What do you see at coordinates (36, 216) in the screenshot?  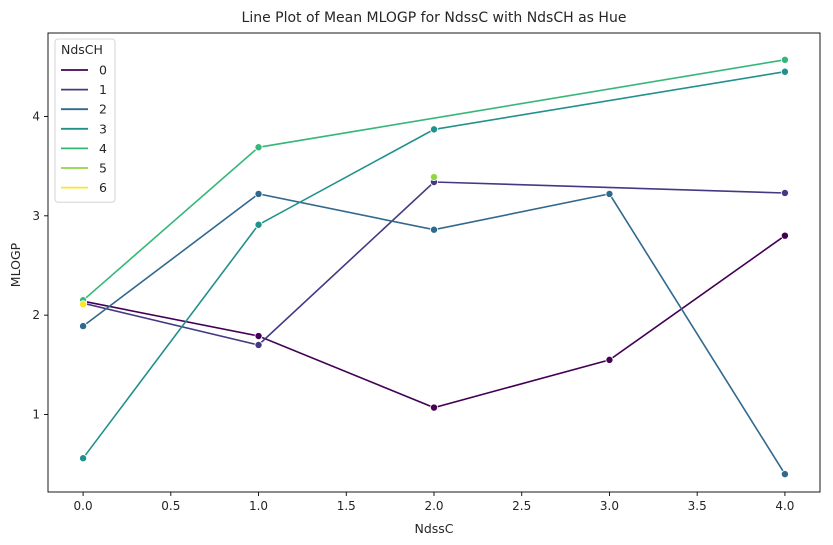 I see `y-tick-label: 3` at bounding box center [36, 216].